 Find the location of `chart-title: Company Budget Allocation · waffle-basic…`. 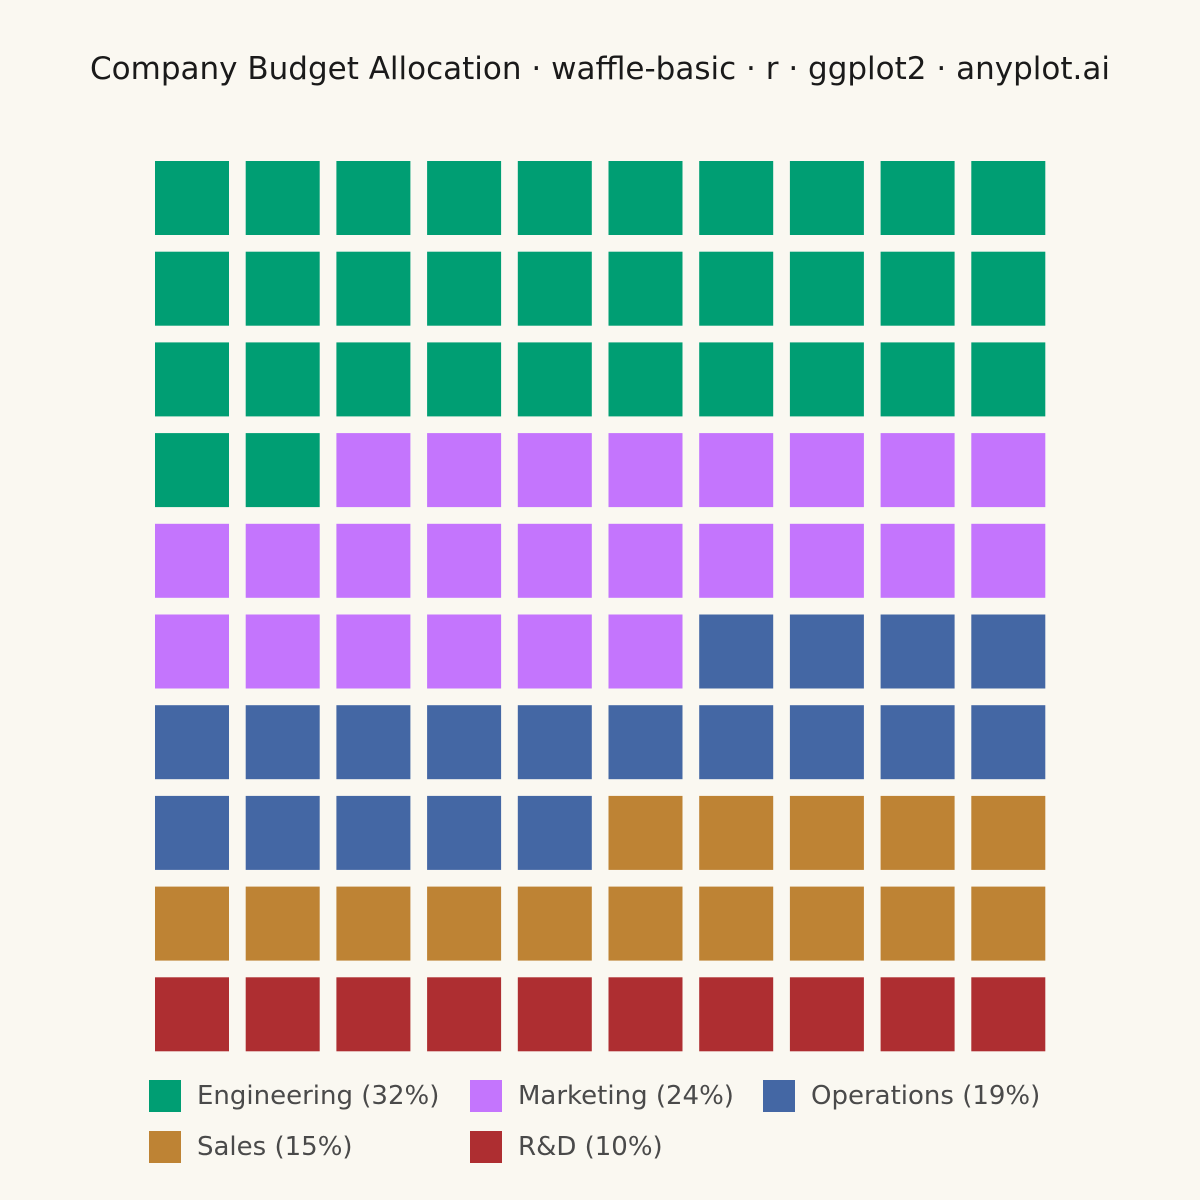

chart-title: Company Budget Allocation · waffle-basic… is located at coordinates (600, 69).